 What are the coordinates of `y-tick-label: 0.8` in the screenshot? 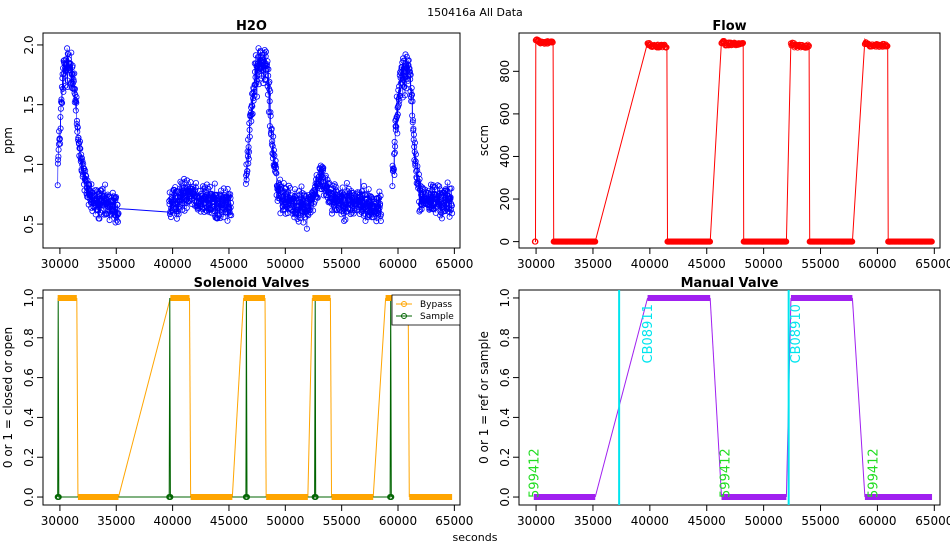 It's located at (505, 337).